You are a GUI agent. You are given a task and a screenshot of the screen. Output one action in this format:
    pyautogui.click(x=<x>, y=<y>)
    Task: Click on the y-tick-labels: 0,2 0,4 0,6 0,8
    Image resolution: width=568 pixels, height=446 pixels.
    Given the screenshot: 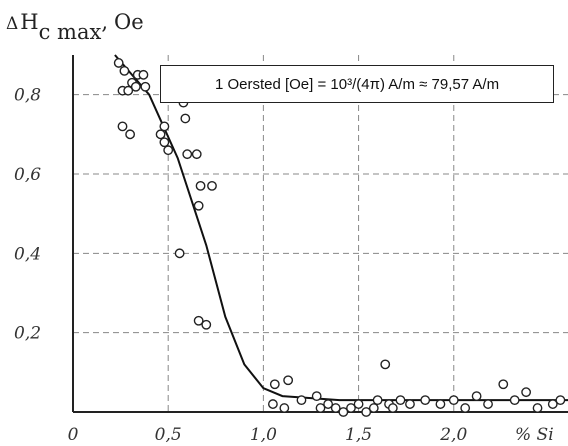 What is the action you would take?
    pyautogui.click(x=27, y=215)
    